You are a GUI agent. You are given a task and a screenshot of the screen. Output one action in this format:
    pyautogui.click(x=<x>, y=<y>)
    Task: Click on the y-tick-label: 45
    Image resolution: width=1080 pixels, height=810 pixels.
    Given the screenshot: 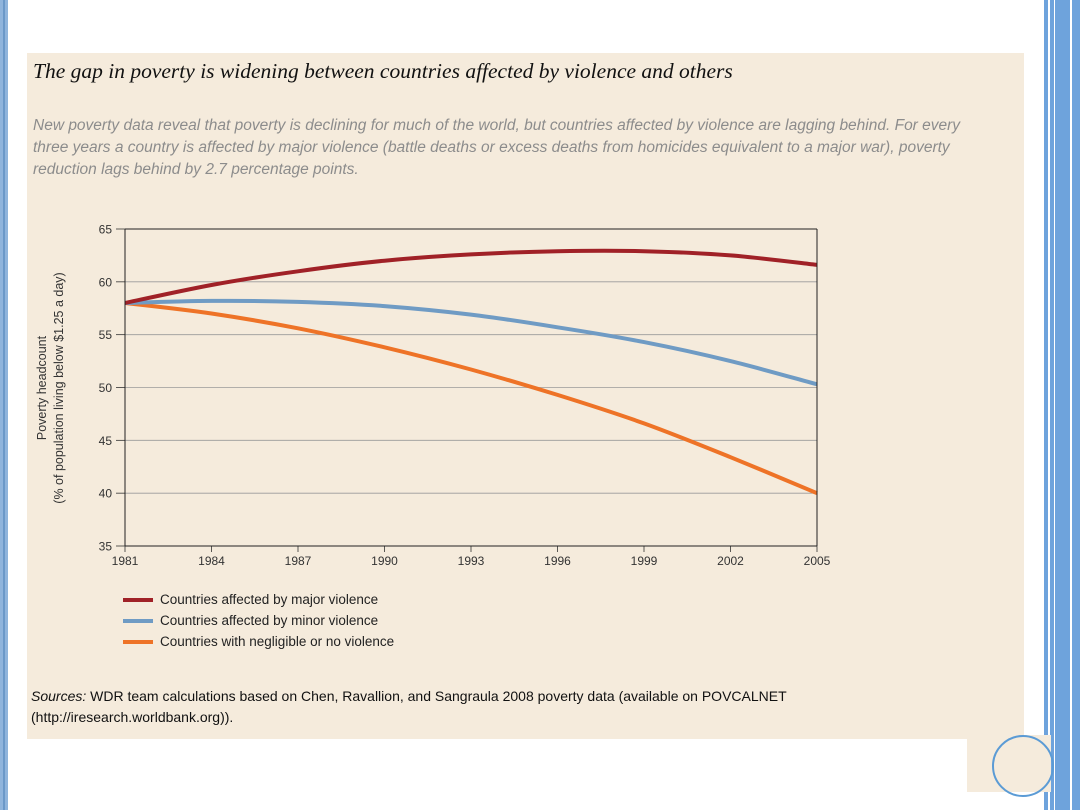 What is the action you would take?
    pyautogui.click(x=106, y=441)
    